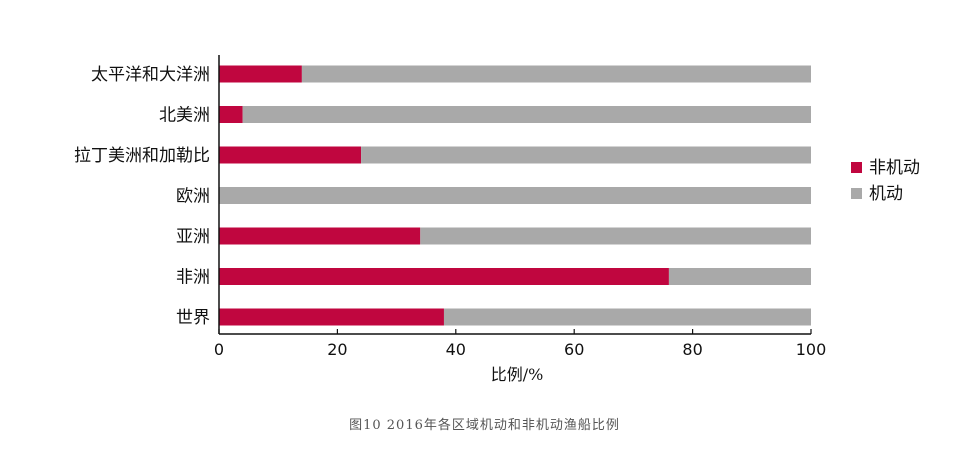 The image size is (969, 458). Describe the element at coordinates (184, 116) in the screenshot. I see `category-label: 北美洲` at that location.